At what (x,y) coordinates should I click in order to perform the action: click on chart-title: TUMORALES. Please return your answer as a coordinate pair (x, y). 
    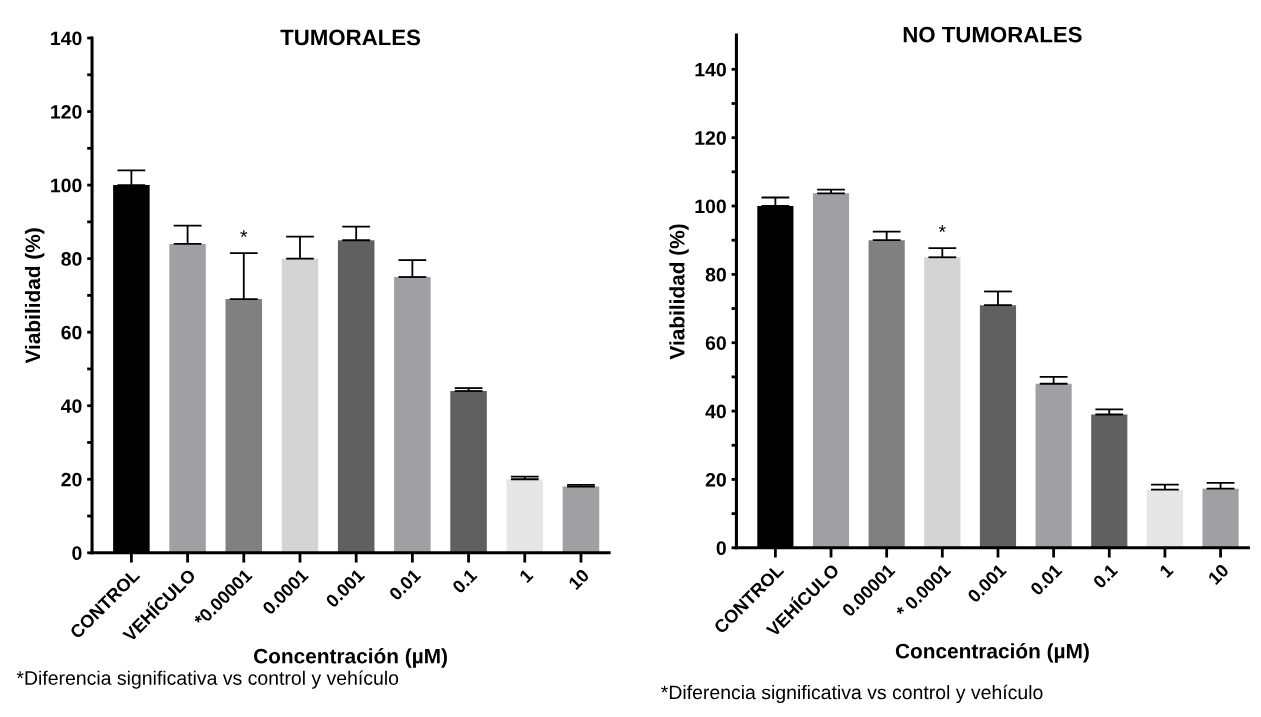
    Looking at the image, I should click on (350, 37).